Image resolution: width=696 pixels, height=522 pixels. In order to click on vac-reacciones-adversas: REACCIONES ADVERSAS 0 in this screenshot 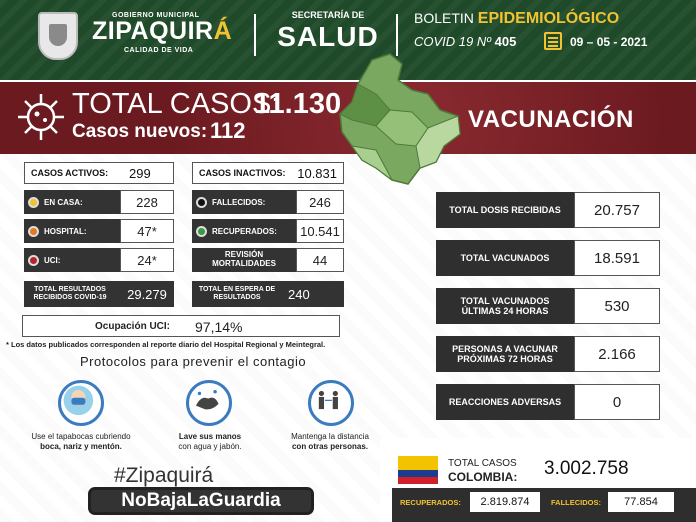, I will do `click(548, 402)`.